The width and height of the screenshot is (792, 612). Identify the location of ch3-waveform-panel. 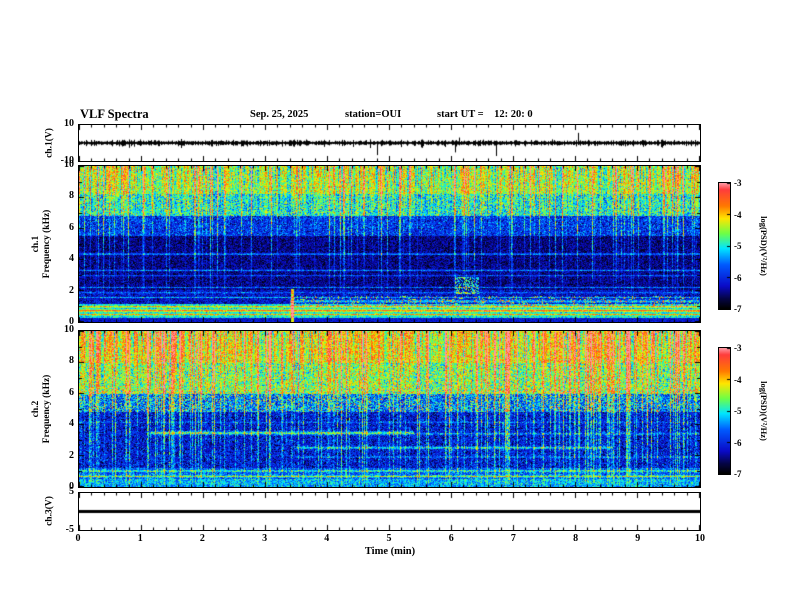
(389, 511).